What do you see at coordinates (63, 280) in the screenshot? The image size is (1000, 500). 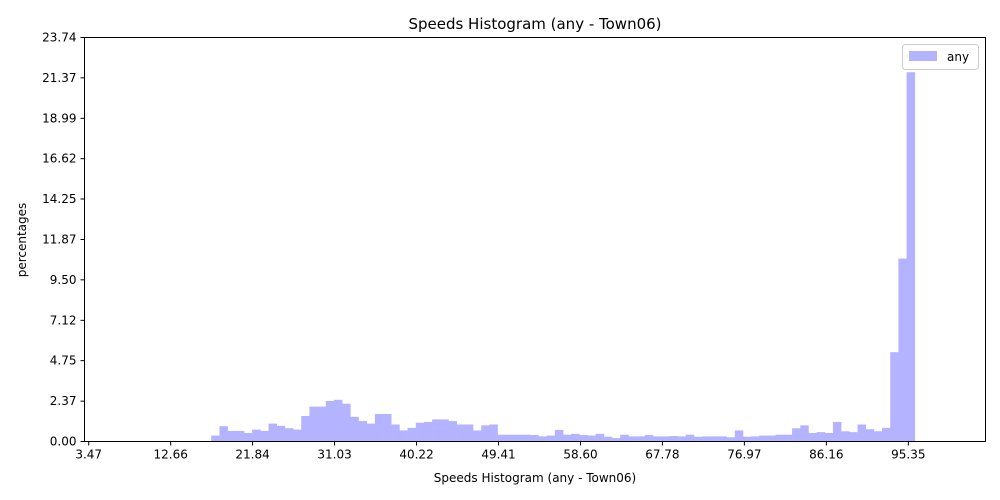 I see `y-tick-label: 9.50` at bounding box center [63, 280].